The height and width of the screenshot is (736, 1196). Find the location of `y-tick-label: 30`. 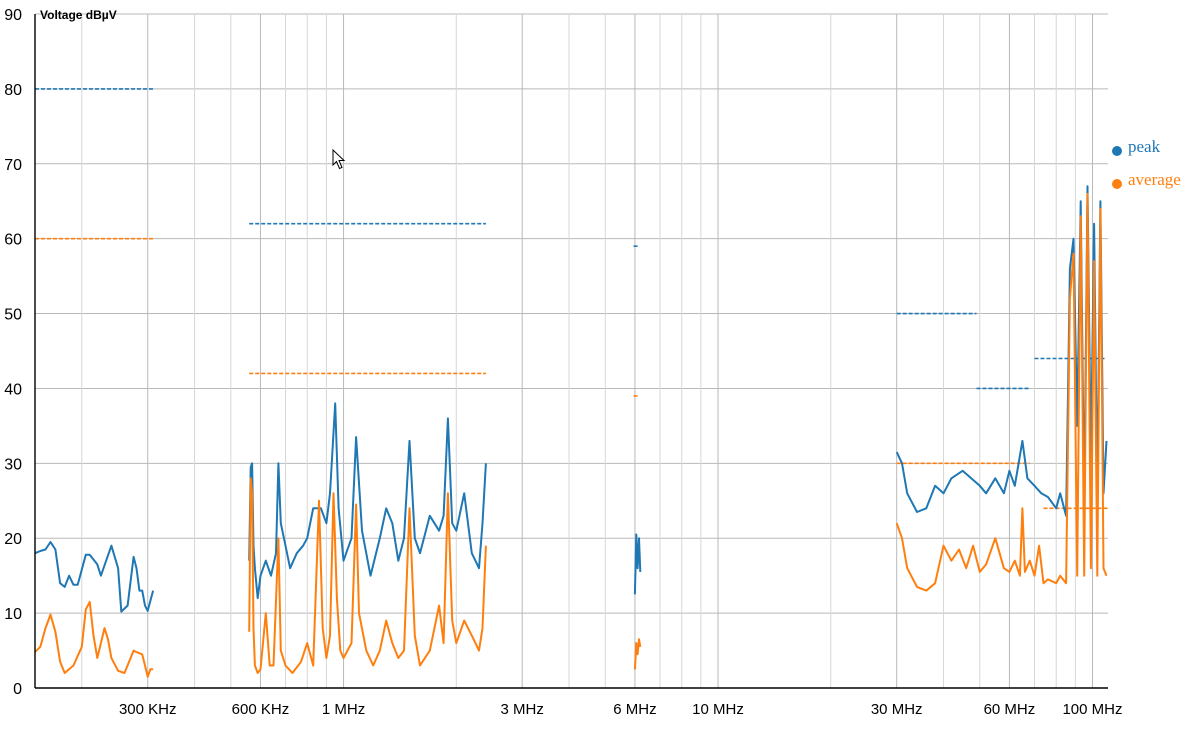

y-tick-label: 30 is located at coordinates (13, 464).